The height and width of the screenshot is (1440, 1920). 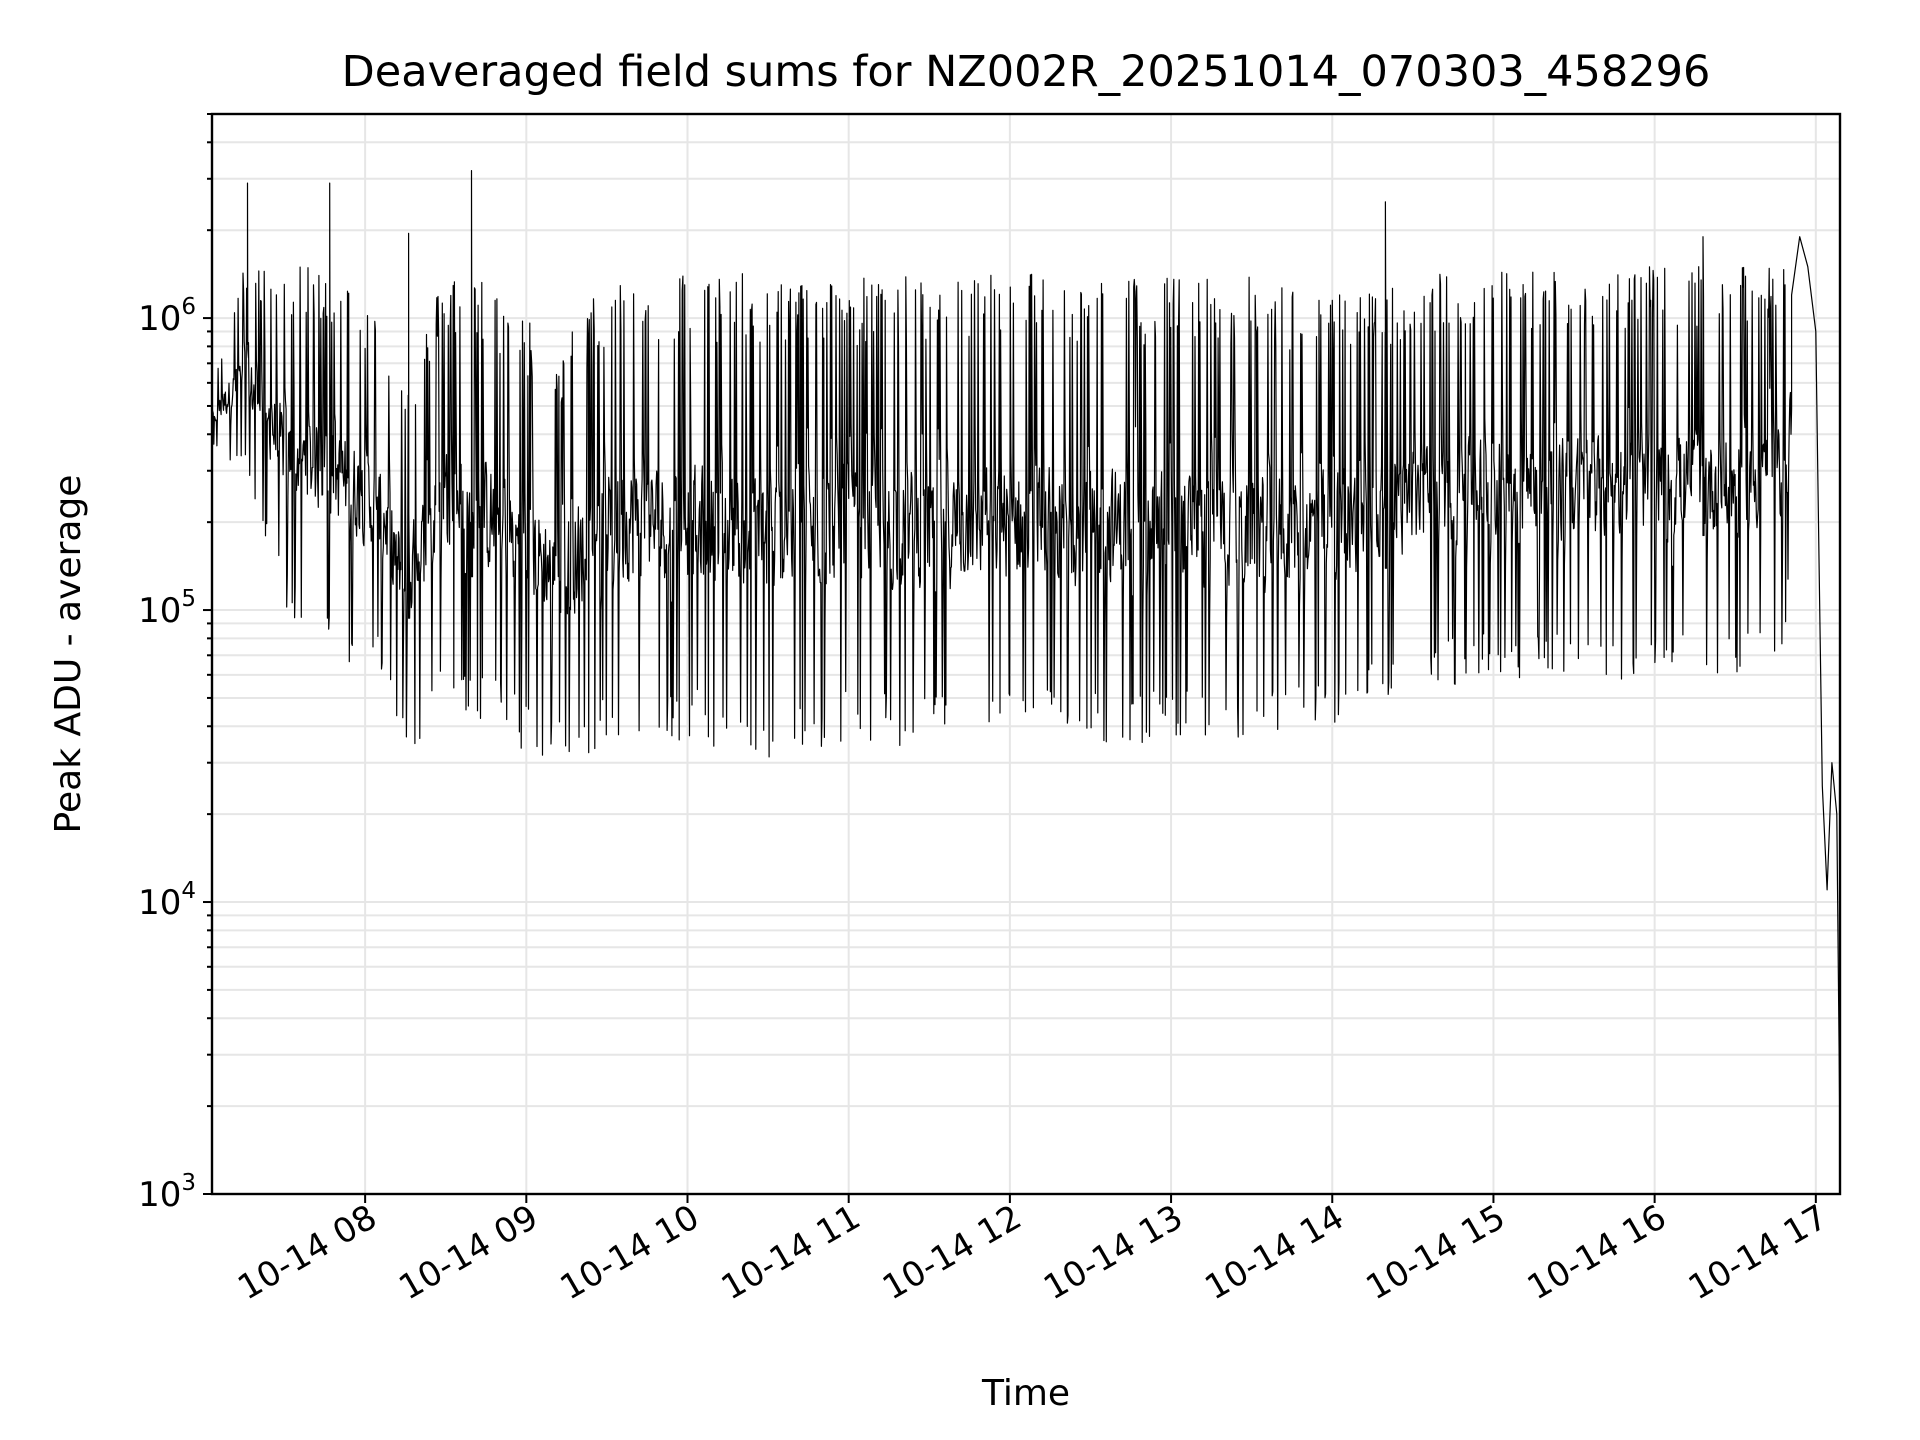 What do you see at coordinates (167, 900) in the screenshot?
I see `y-tick-label: 10⁴` at bounding box center [167, 900].